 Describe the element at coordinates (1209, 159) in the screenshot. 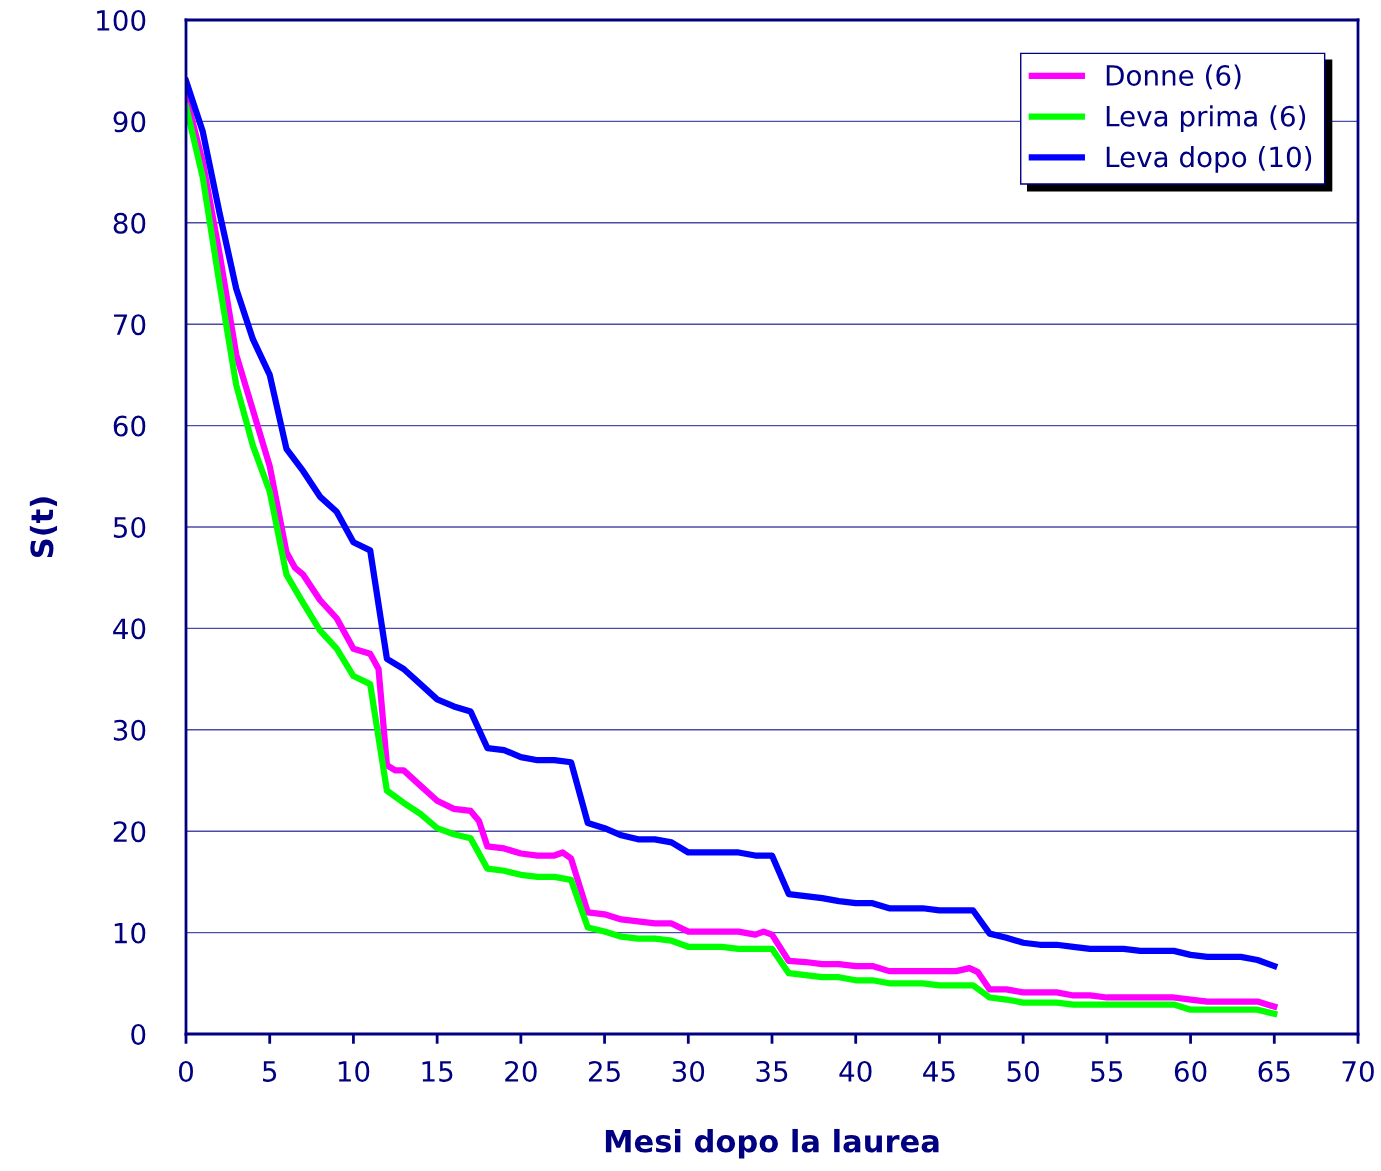

I see `legend-label: Leva dopo (10)` at that location.